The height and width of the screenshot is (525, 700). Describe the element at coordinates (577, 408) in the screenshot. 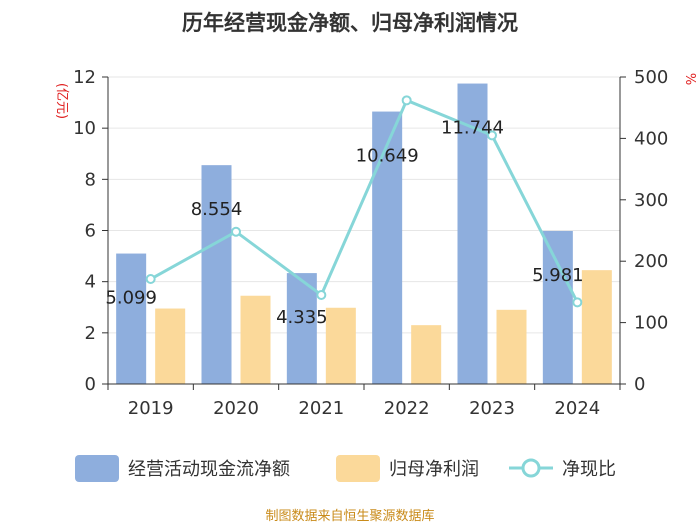

I see `x-tick-label: 2024` at that location.